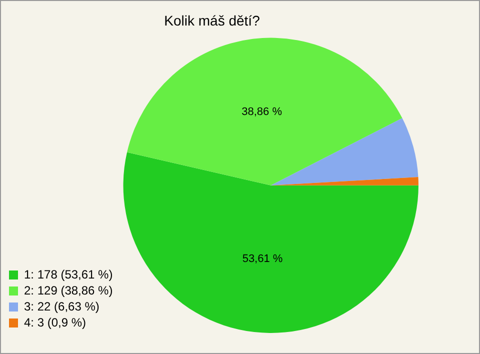 The image size is (480, 354). Describe the element at coordinates (262, 258) in the screenshot. I see `data-label: 53,61 %` at that location.